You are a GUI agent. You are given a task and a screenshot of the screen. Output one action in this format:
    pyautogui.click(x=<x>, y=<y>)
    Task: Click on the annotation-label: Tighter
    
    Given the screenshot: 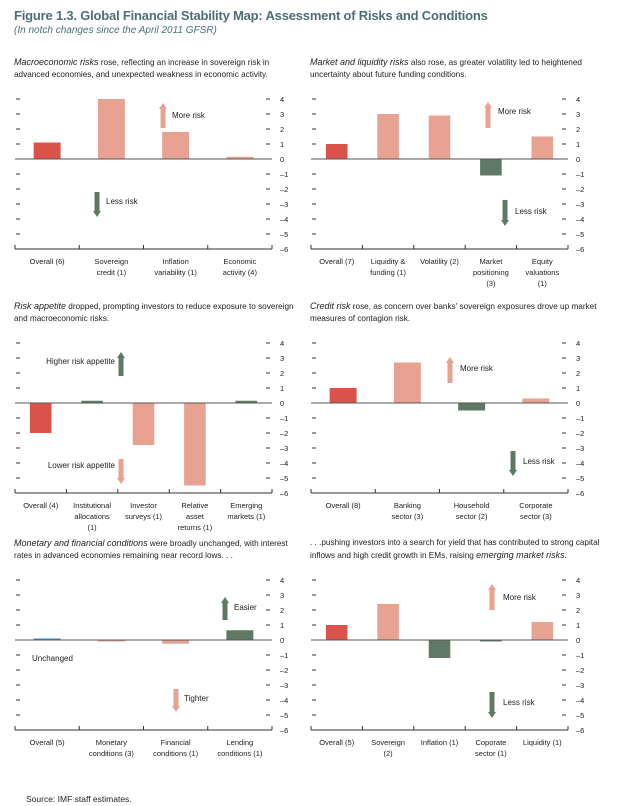 What is the action you would take?
    pyautogui.click(x=196, y=698)
    